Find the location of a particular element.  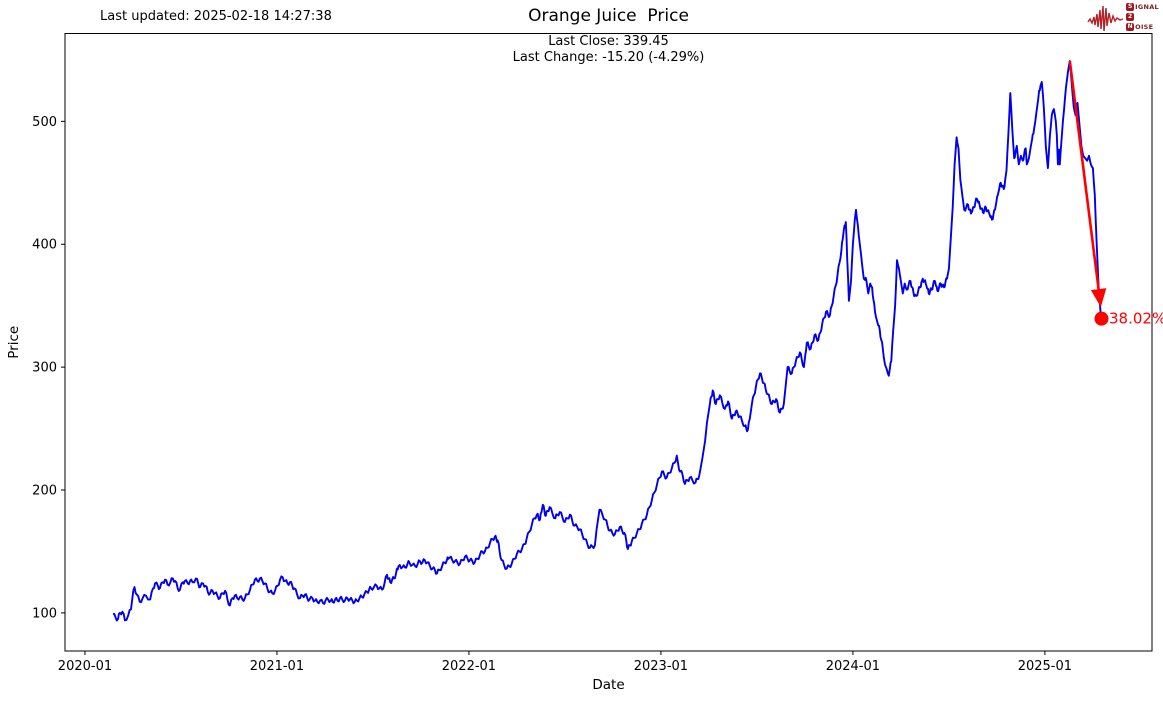

x-tick-label: 2025-01 is located at coordinates (1045, 666).